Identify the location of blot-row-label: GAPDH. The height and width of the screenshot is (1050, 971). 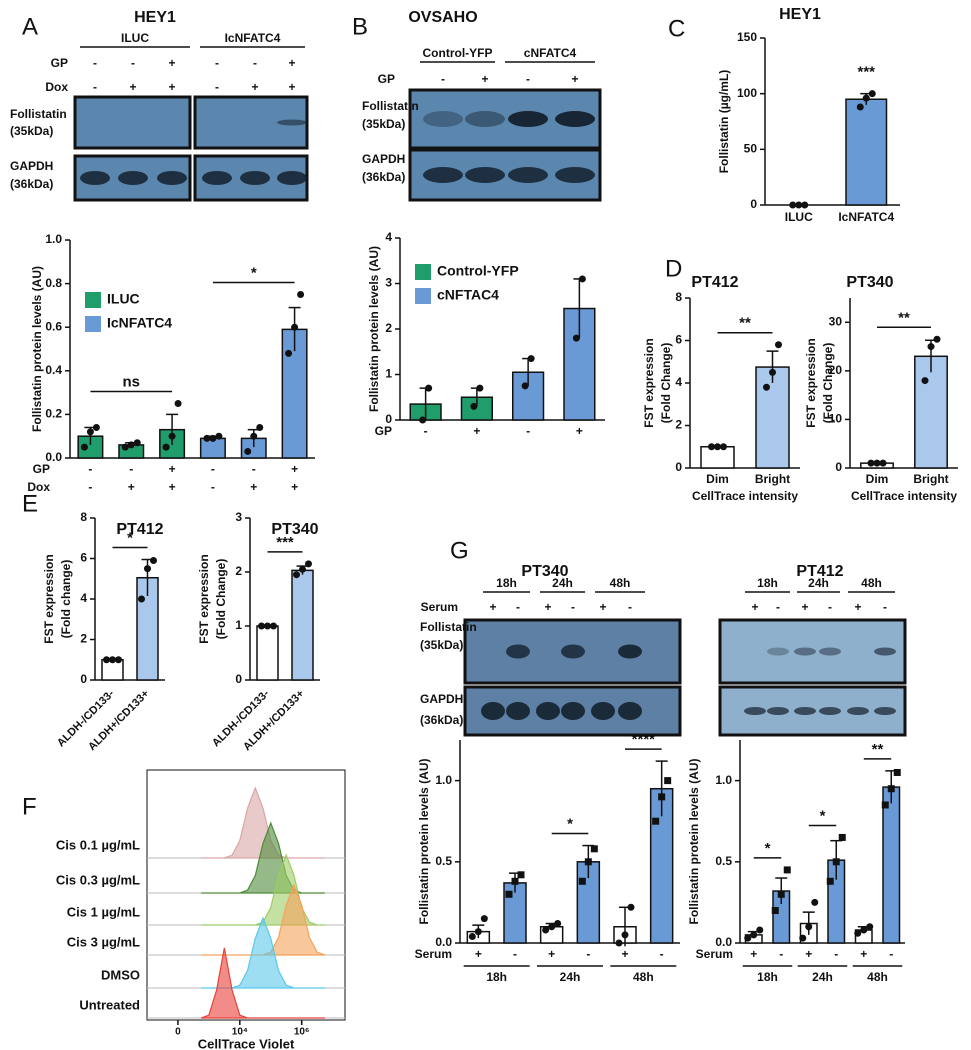
(383, 159).